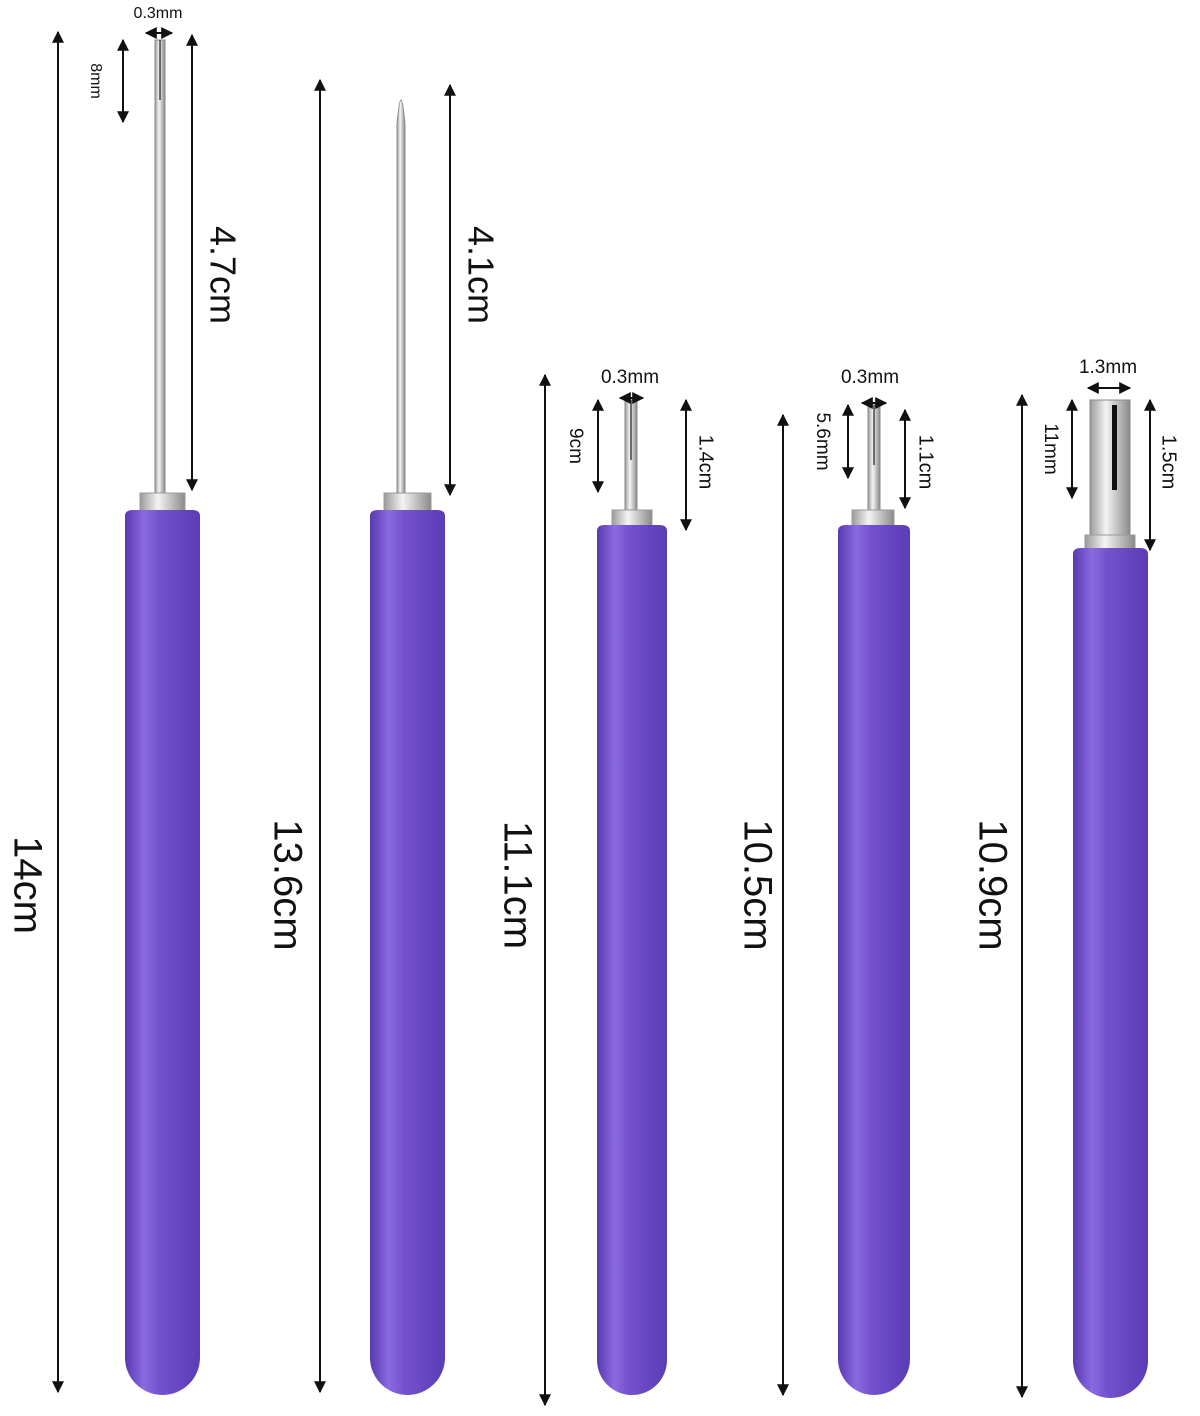 The width and height of the screenshot is (1200, 1416). I want to click on tip-length-label: 5.6mm, so click(822, 441).